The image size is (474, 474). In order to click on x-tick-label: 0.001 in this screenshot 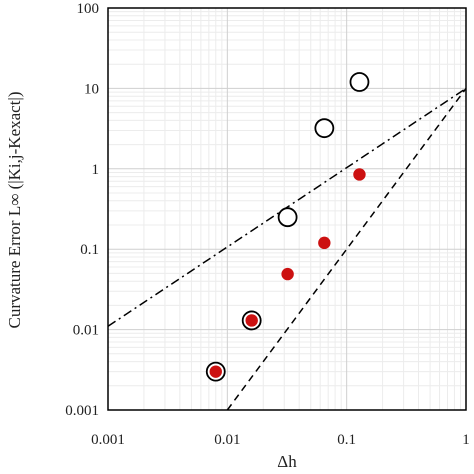, I will do `click(108, 440)`.